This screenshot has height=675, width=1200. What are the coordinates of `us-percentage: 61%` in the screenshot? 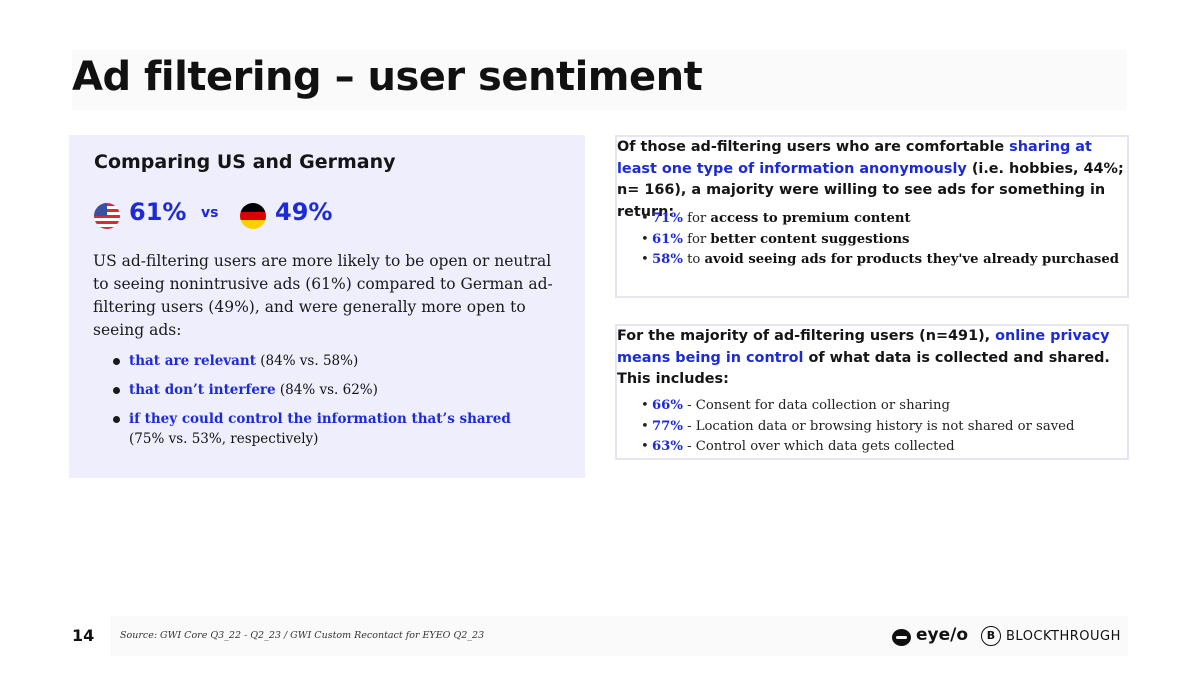 It's located at (158, 212).